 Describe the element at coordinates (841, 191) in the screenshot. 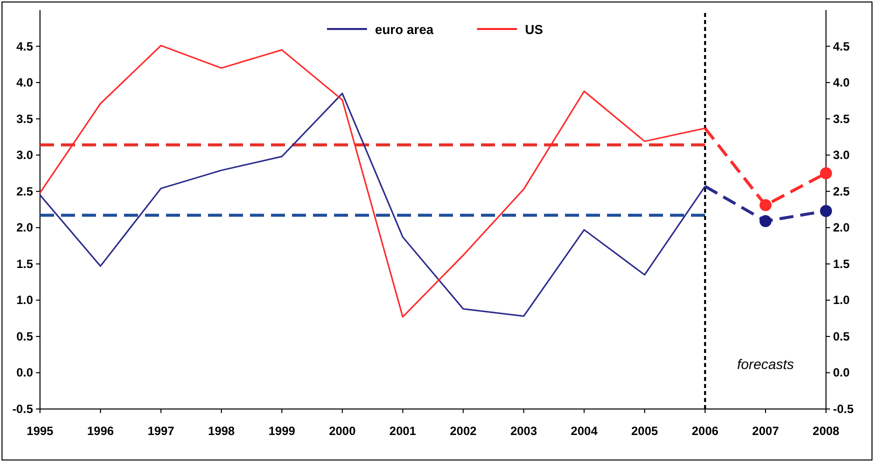

I see `y2-tick-label: 2.5` at that location.